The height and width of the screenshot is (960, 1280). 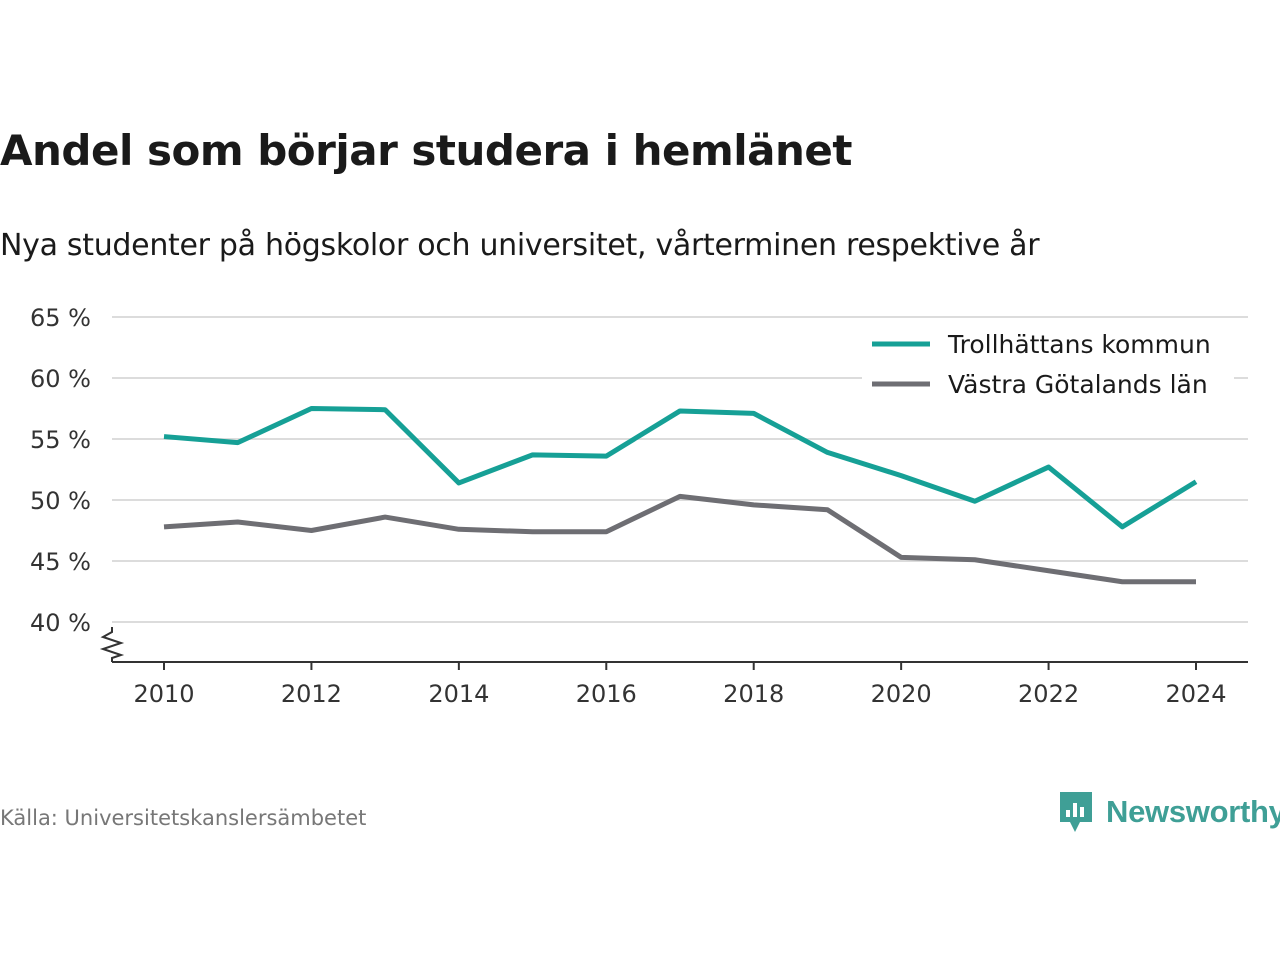 I want to click on x-tick-label-2018: 2018, so click(x=753, y=694).